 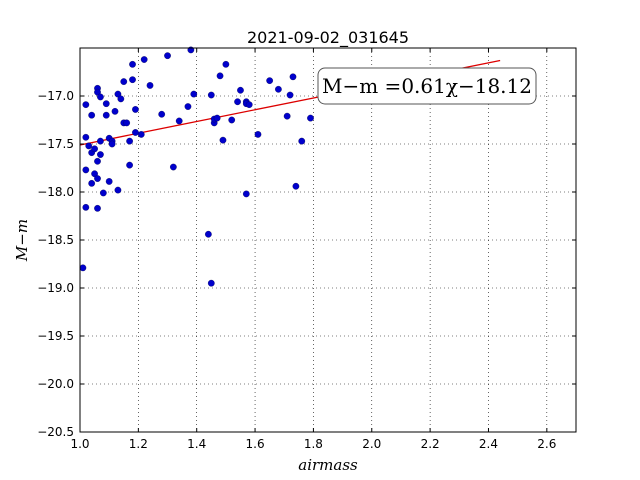 I want to click on y-tick-label: −18.0, so click(x=55, y=192).